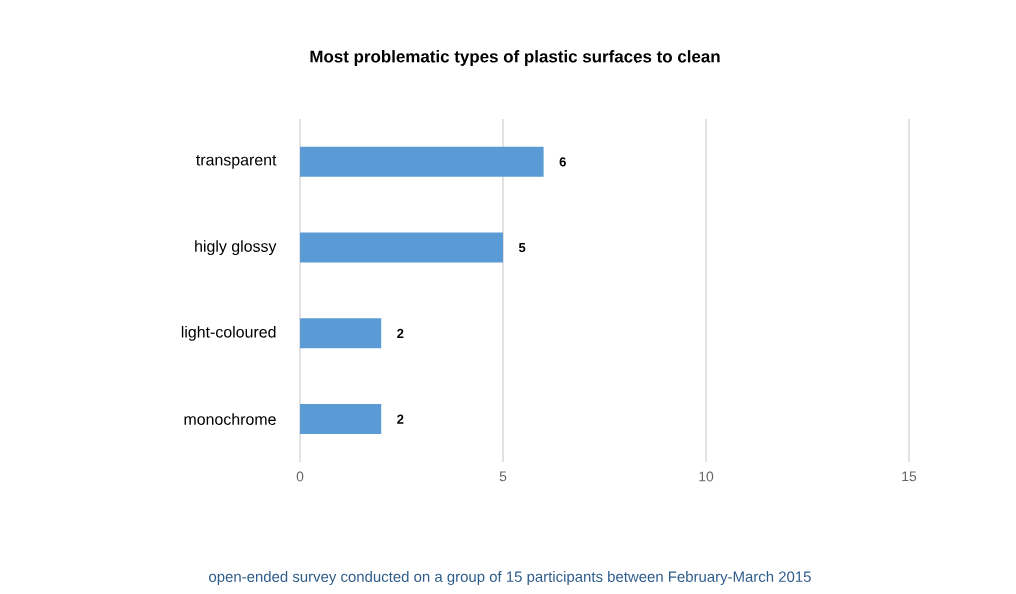 This screenshot has height=594, width=1016. What do you see at coordinates (510, 578) in the screenshot?
I see `text: open-ended survey conducted on a group of 15 participants between February-March 2015` at bounding box center [510, 578].